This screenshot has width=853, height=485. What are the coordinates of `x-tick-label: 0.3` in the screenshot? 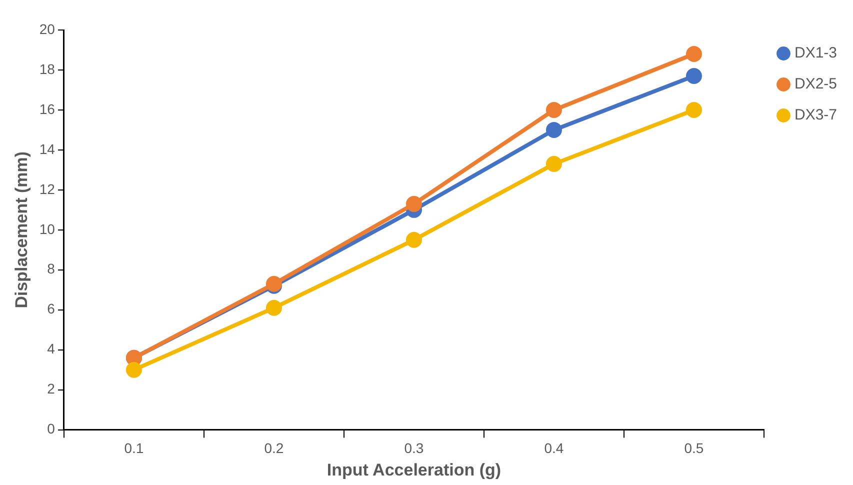 It's located at (414, 448).